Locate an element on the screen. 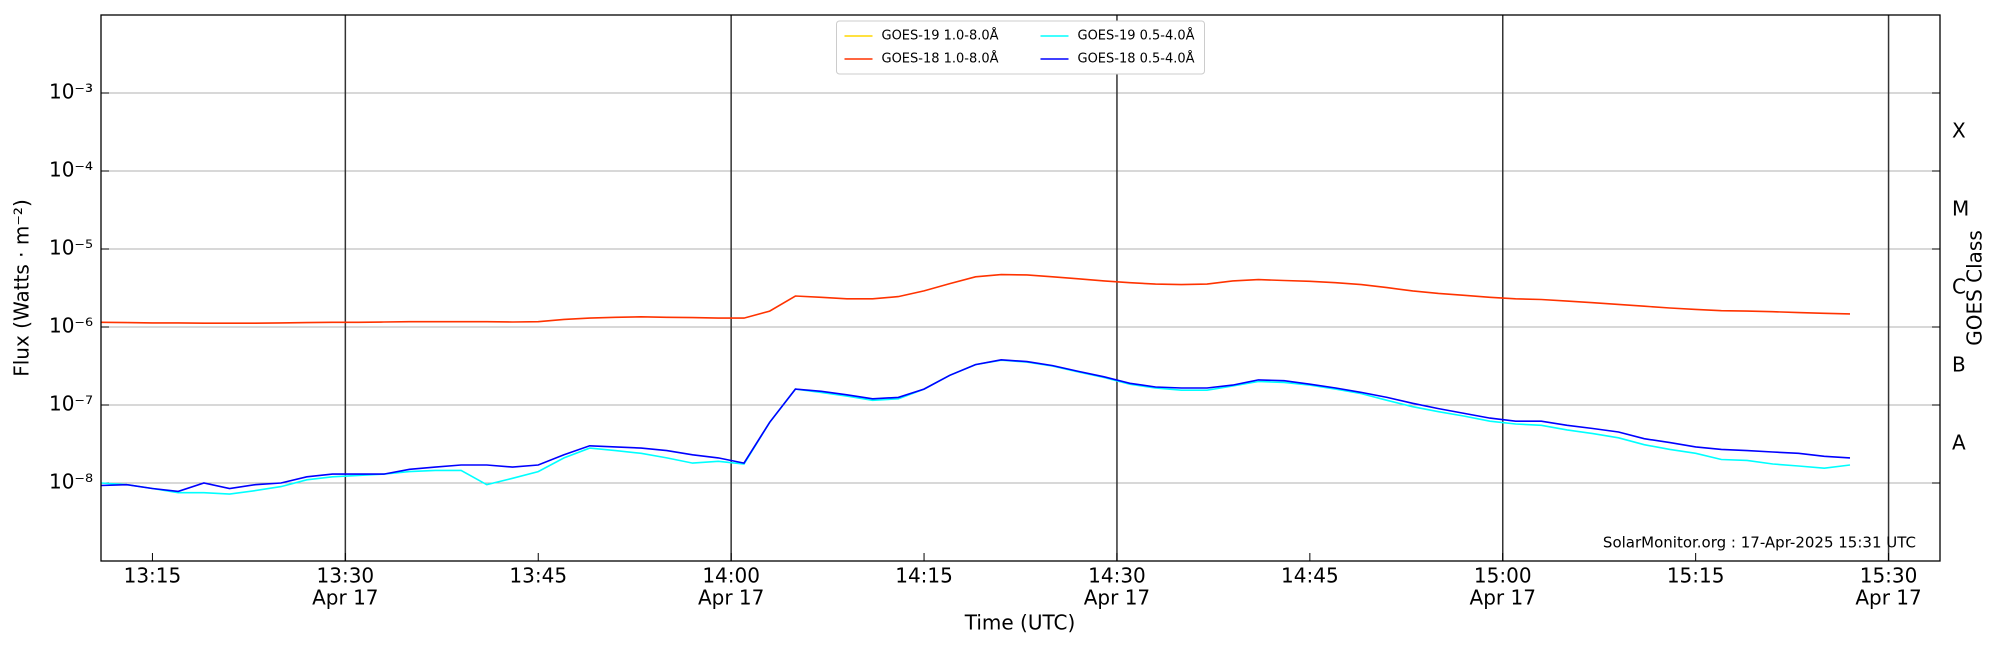  legend-box is located at coordinates (1020, 47).